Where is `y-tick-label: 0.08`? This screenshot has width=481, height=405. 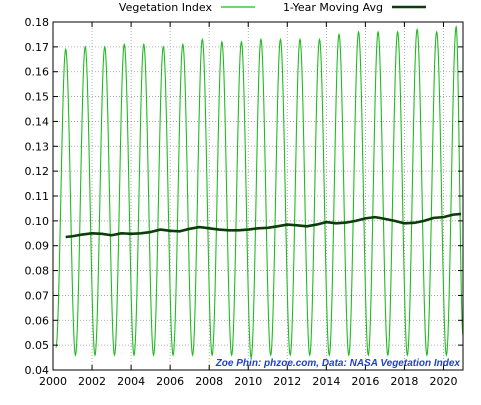
y-tick-label: 0.08 is located at coordinates (37, 271).